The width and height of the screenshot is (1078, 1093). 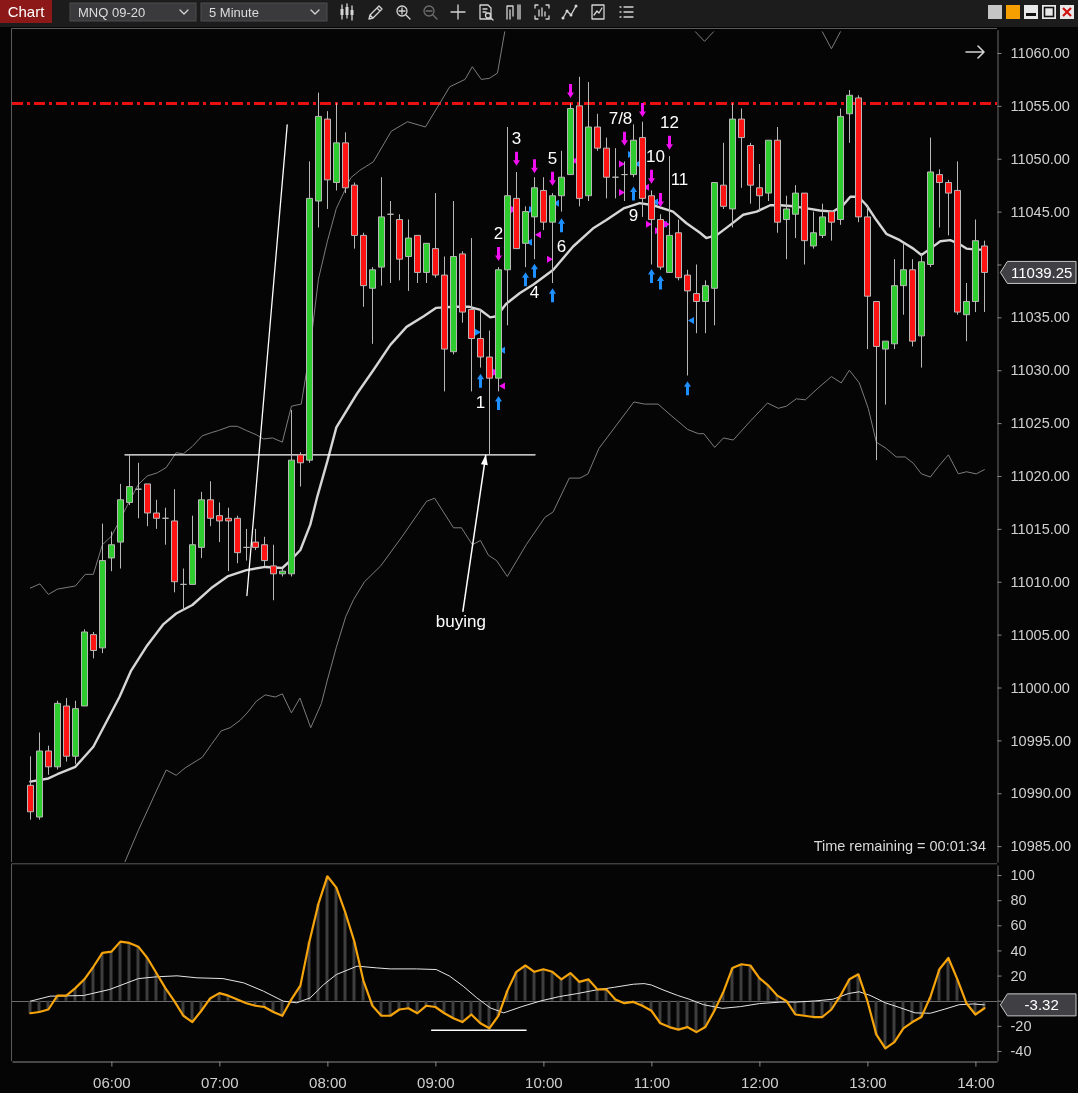 I want to click on y-tick-label: 11050.00, so click(x=1040, y=158).